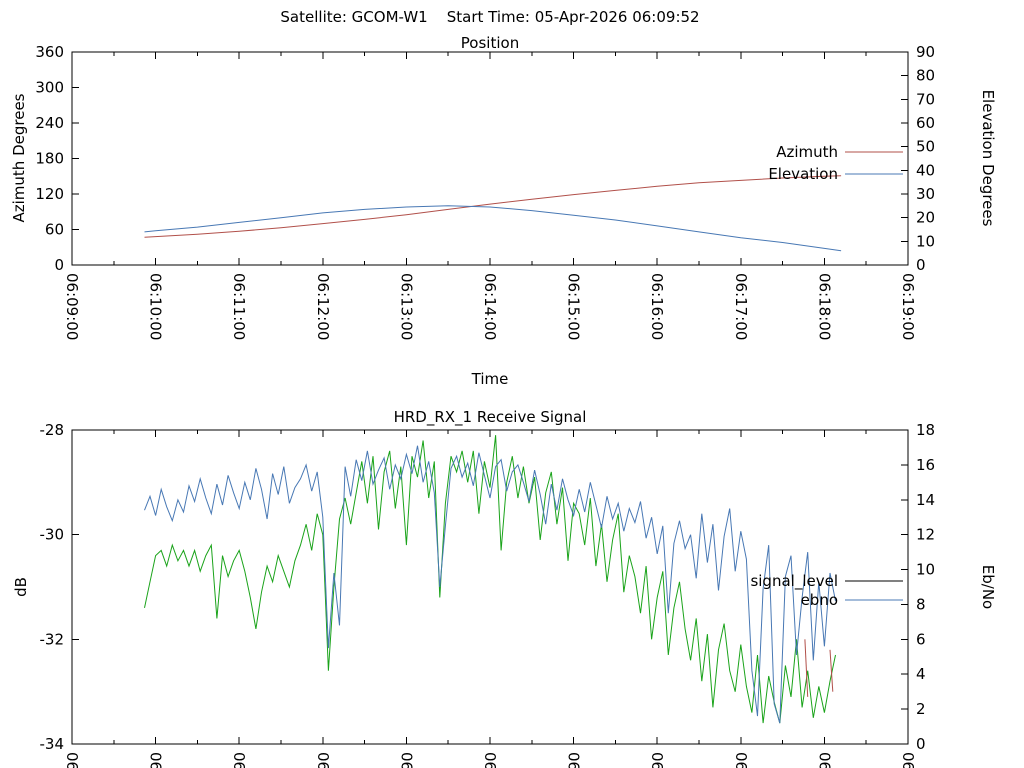  I want to click on y2-tick-label: 90, so click(925, 52).